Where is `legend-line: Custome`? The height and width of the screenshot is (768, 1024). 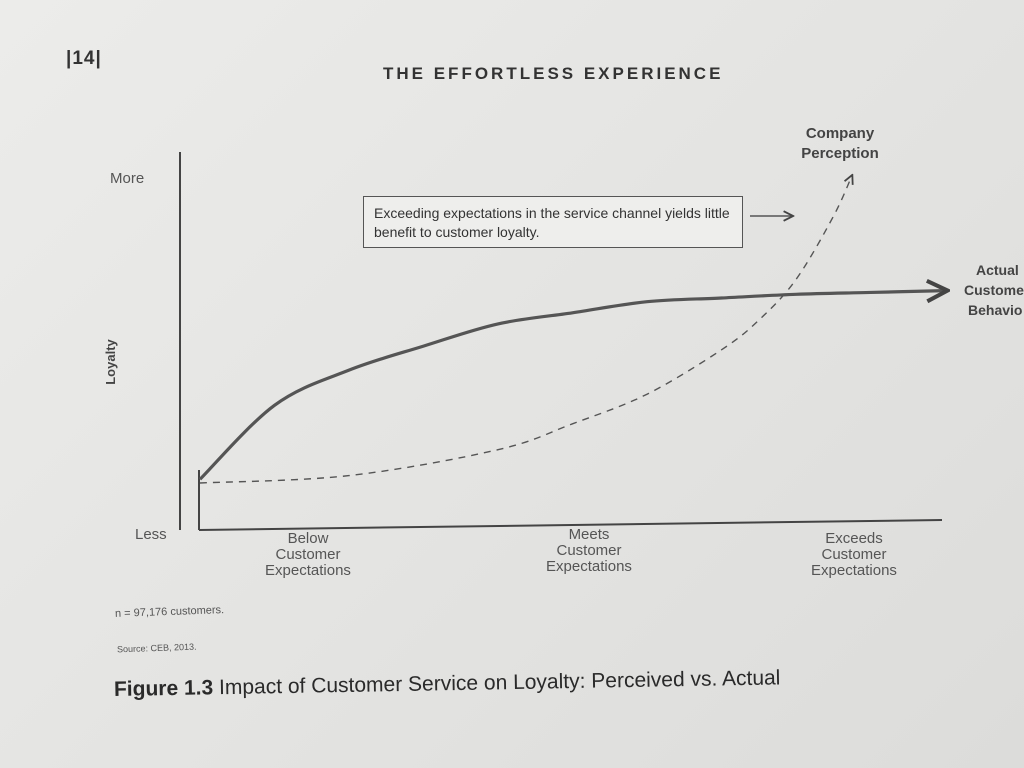
legend-line: Custome is located at coordinates (994, 290).